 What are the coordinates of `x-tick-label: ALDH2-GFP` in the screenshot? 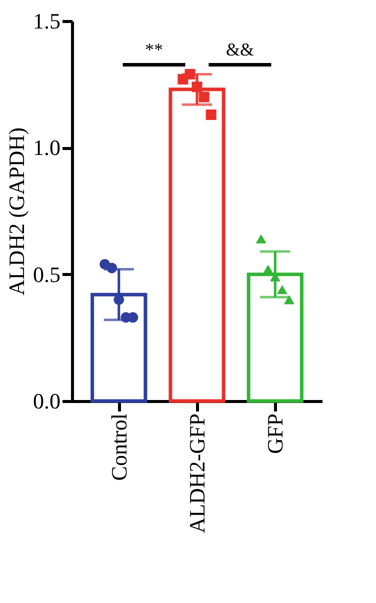 It's located at (197, 474).